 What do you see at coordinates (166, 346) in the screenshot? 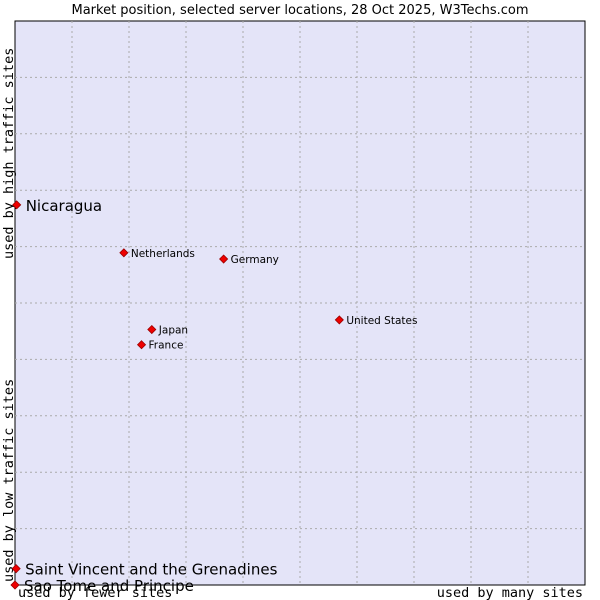
I see `point-label-france: France` at bounding box center [166, 346].